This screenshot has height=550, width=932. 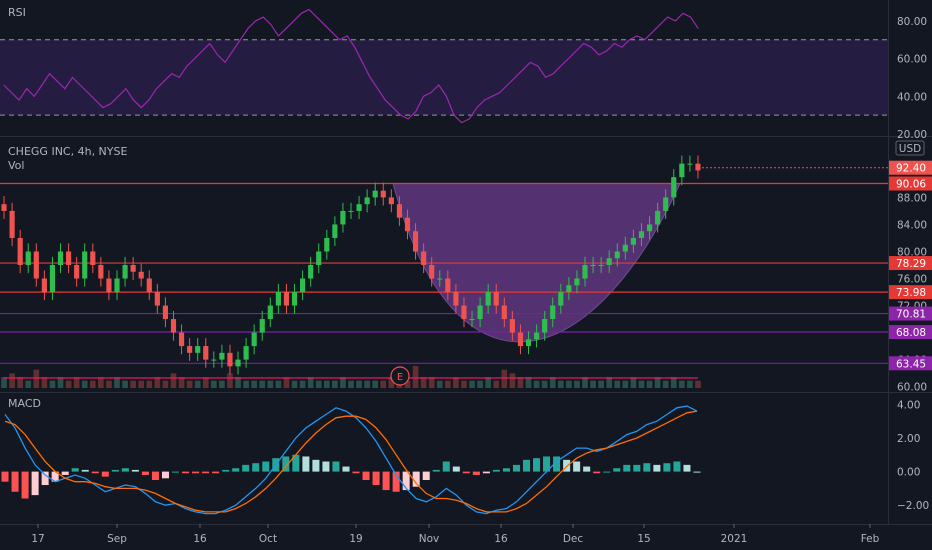 I want to click on price-tick-label: 60.00, so click(x=912, y=388).